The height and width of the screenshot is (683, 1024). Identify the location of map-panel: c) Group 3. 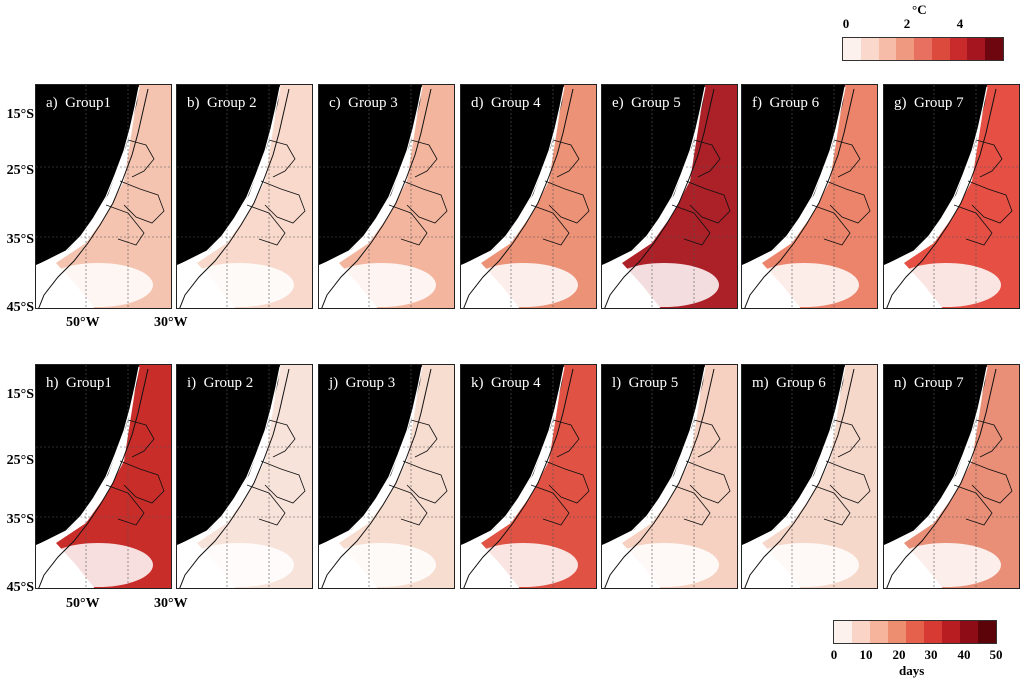
(386, 196).